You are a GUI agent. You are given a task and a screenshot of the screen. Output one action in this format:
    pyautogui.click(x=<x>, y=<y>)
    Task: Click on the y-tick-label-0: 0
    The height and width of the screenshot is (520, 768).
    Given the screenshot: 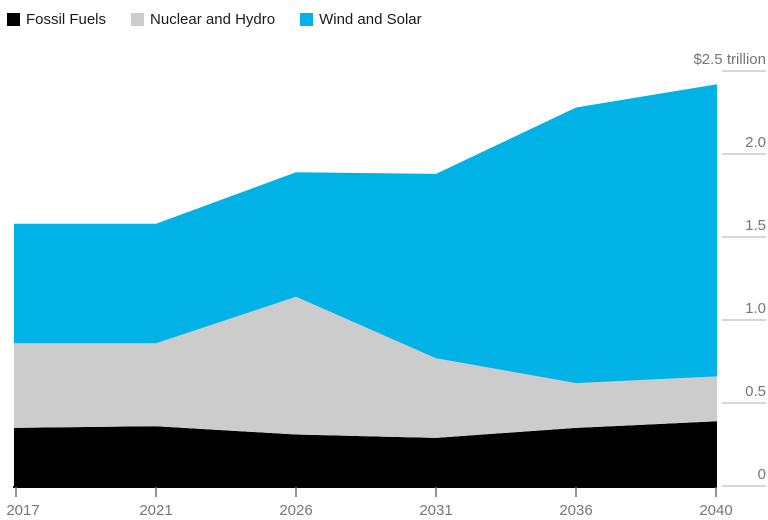 What is the action you would take?
    pyautogui.click(x=762, y=474)
    